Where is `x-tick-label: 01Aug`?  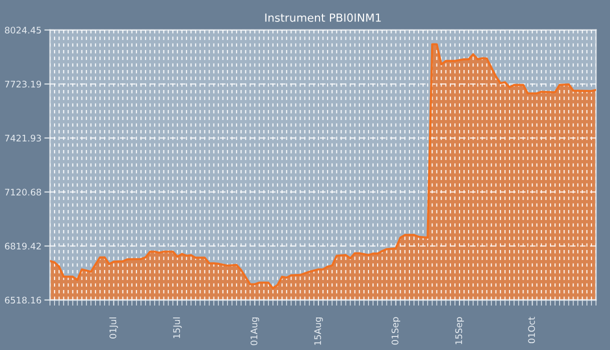 x-tick-label: 01Aug is located at coordinates (255, 331).